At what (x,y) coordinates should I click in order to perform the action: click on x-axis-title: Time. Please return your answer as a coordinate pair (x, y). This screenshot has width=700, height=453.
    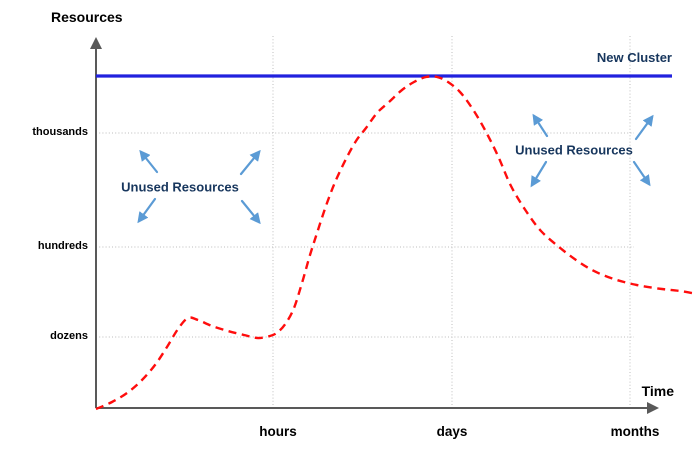
    Looking at the image, I should click on (657, 391).